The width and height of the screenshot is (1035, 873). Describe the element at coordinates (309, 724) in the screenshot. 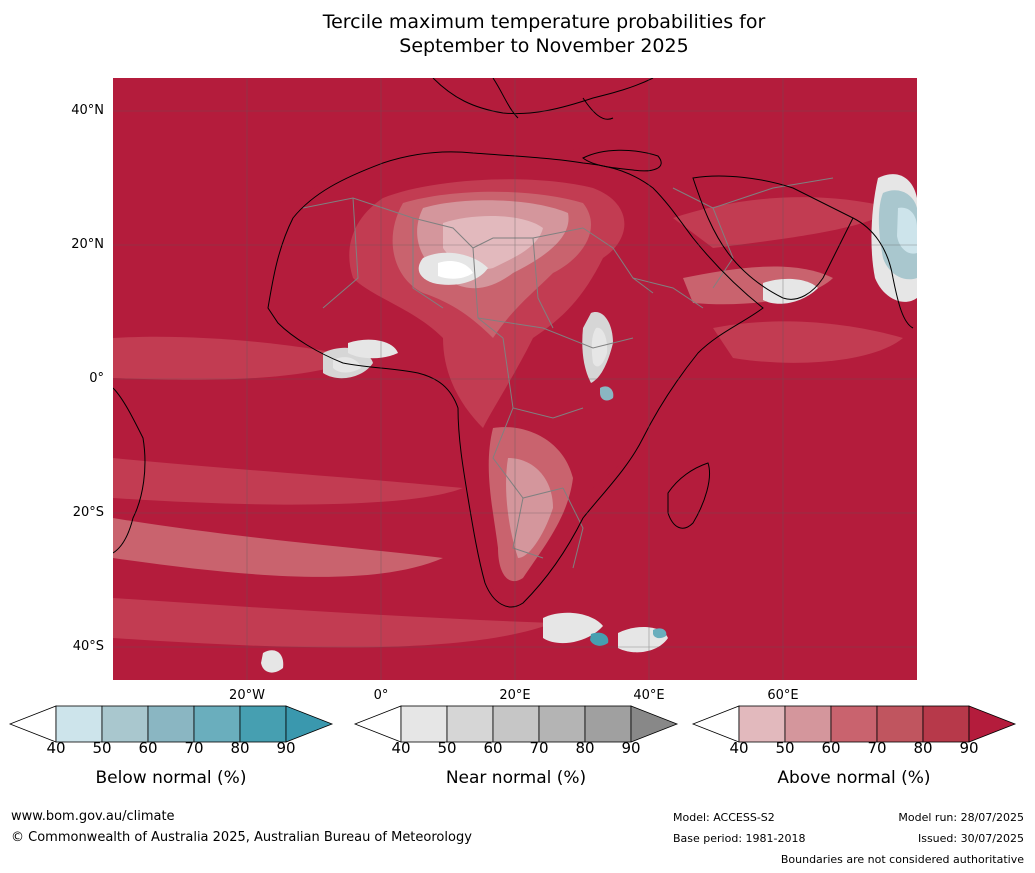

I see `legend-below-extend-high` at that location.